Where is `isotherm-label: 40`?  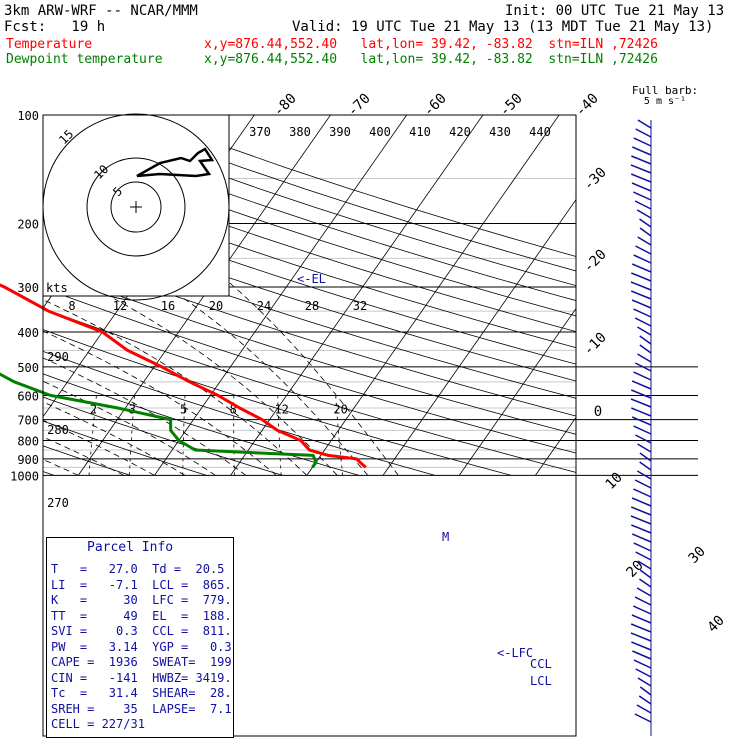
isotherm-label: 40 is located at coordinates (716, 624).